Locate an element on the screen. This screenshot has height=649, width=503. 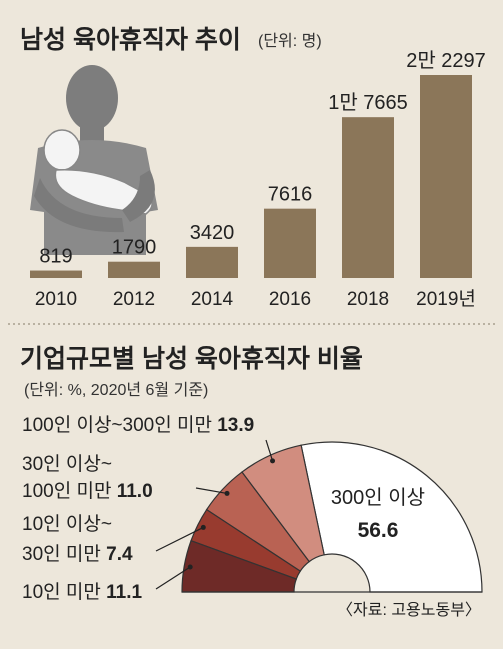
father-holding-baby-icon is located at coordinates (94, 160).